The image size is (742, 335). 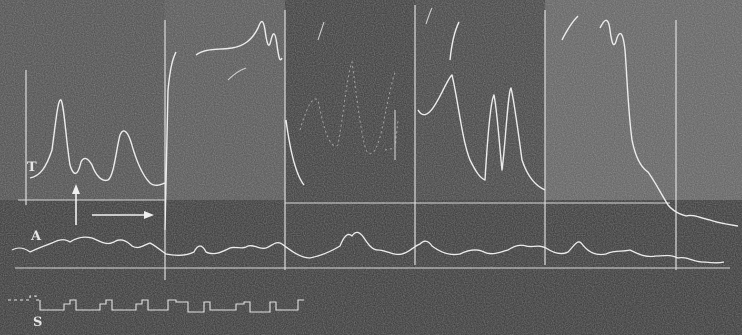 What do you see at coordinates (377, 247) in the screenshot?
I see `action-trace` at bounding box center [377, 247].